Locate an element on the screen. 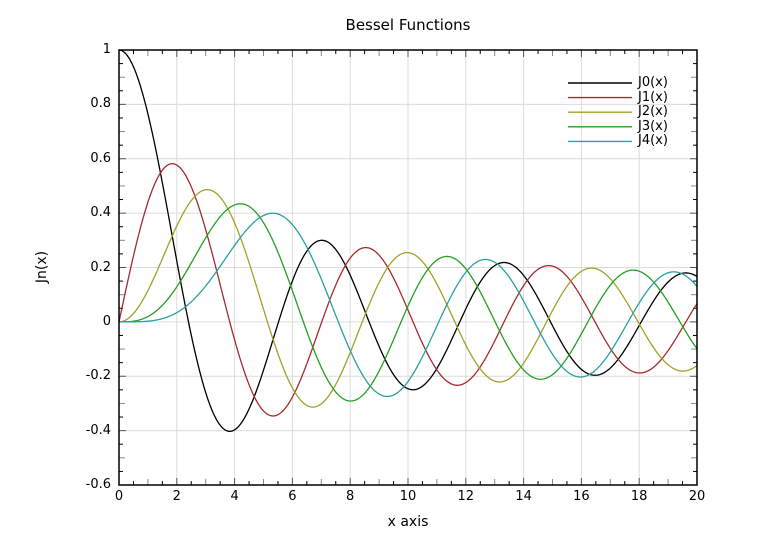 Image resolution: width=768 pixels, height=551 pixels. legend-label: J0(x) is located at coordinates (653, 82).